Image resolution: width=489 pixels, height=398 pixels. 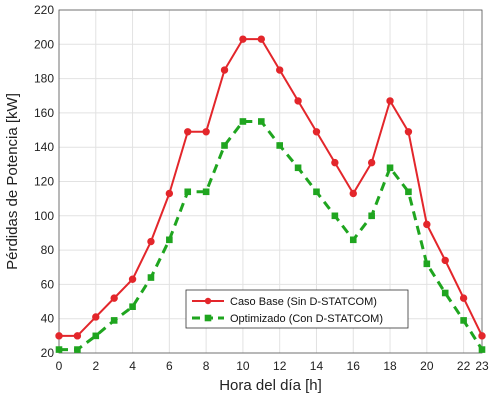 What do you see at coordinates (303, 302) in the screenshot?
I see `legend-label: Caso Base (Sin D-STATCOM)` at bounding box center [303, 302].